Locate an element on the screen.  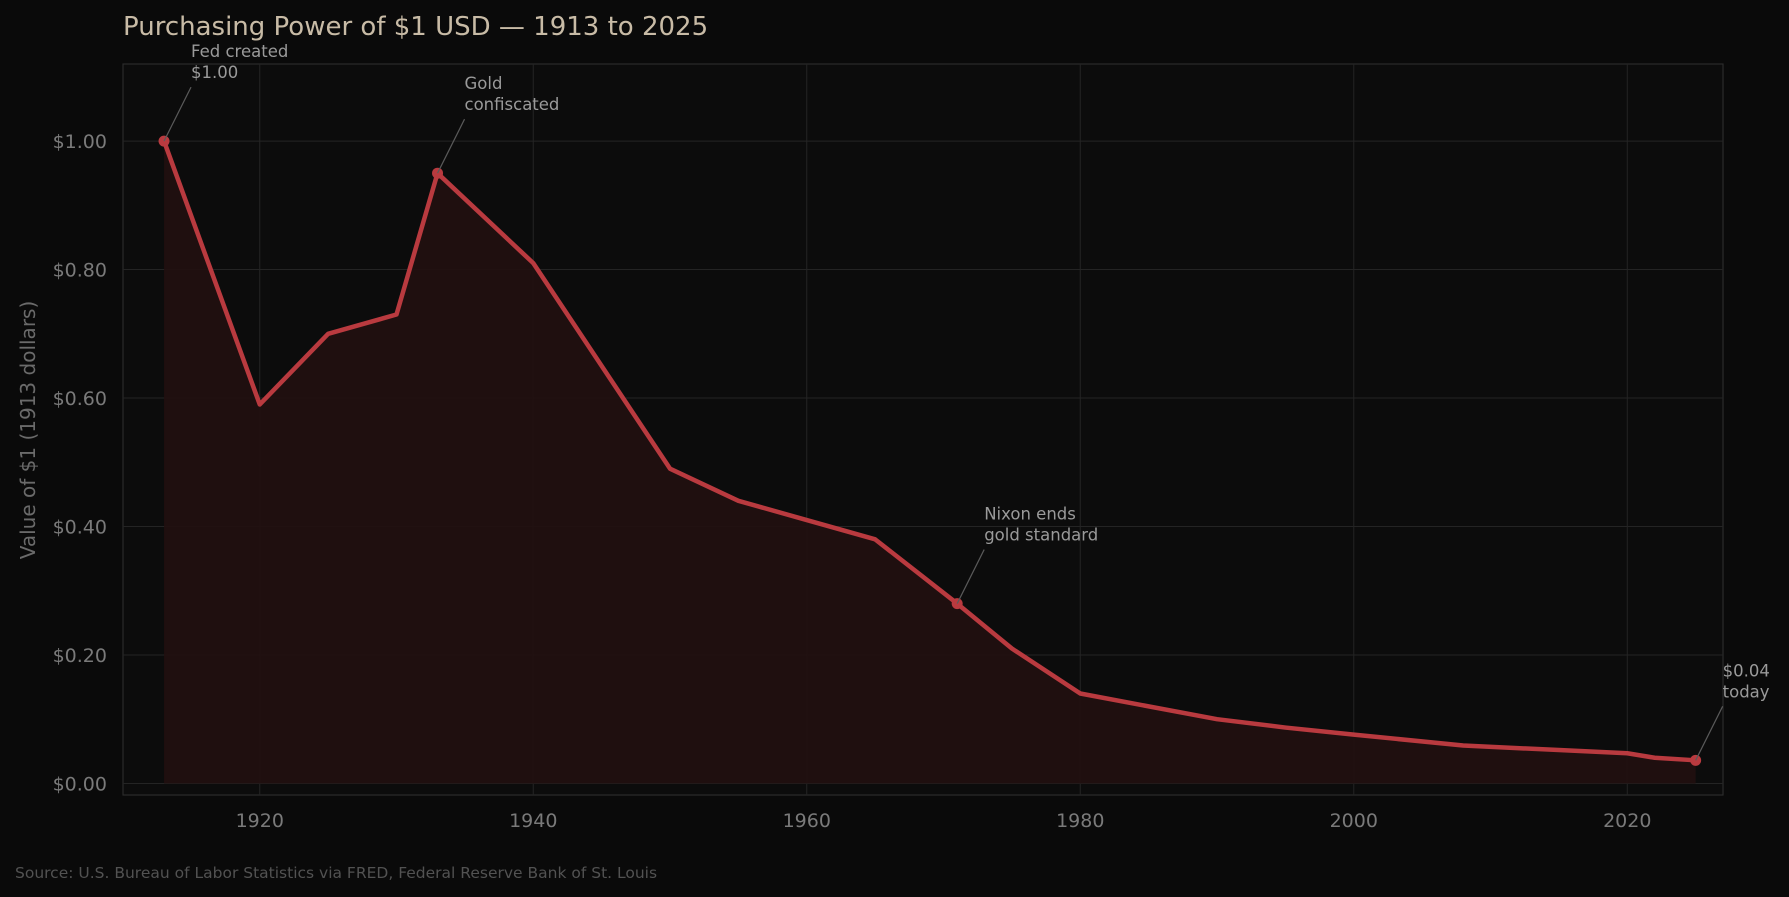
y-axis-label: Value of $1 (1913 dollars) is located at coordinates (28, 430).